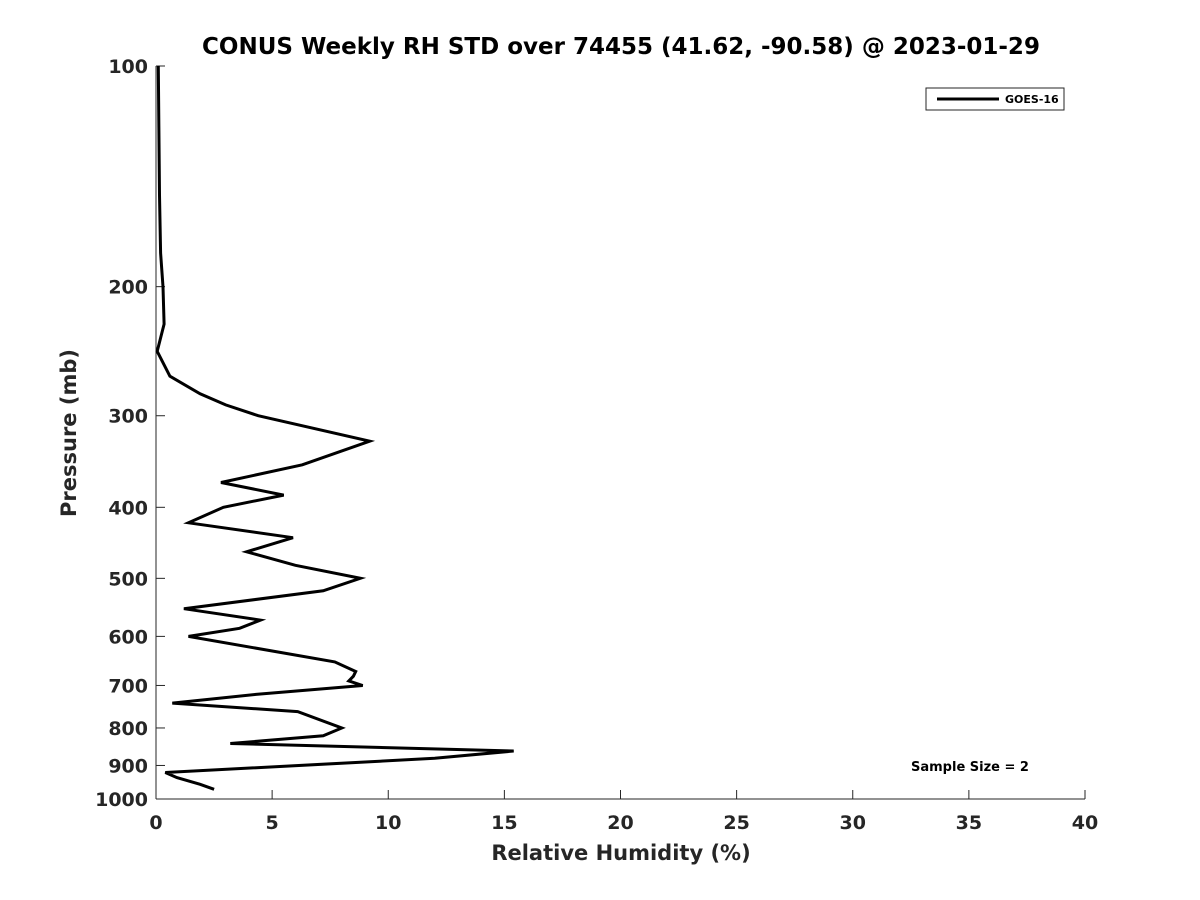 The height and width of the screenshot is (900, 1200). What do you see at coordinates (969, 823) in the screenshot?
I see `x-tick-label: 35` at bounding box center [969, 823].